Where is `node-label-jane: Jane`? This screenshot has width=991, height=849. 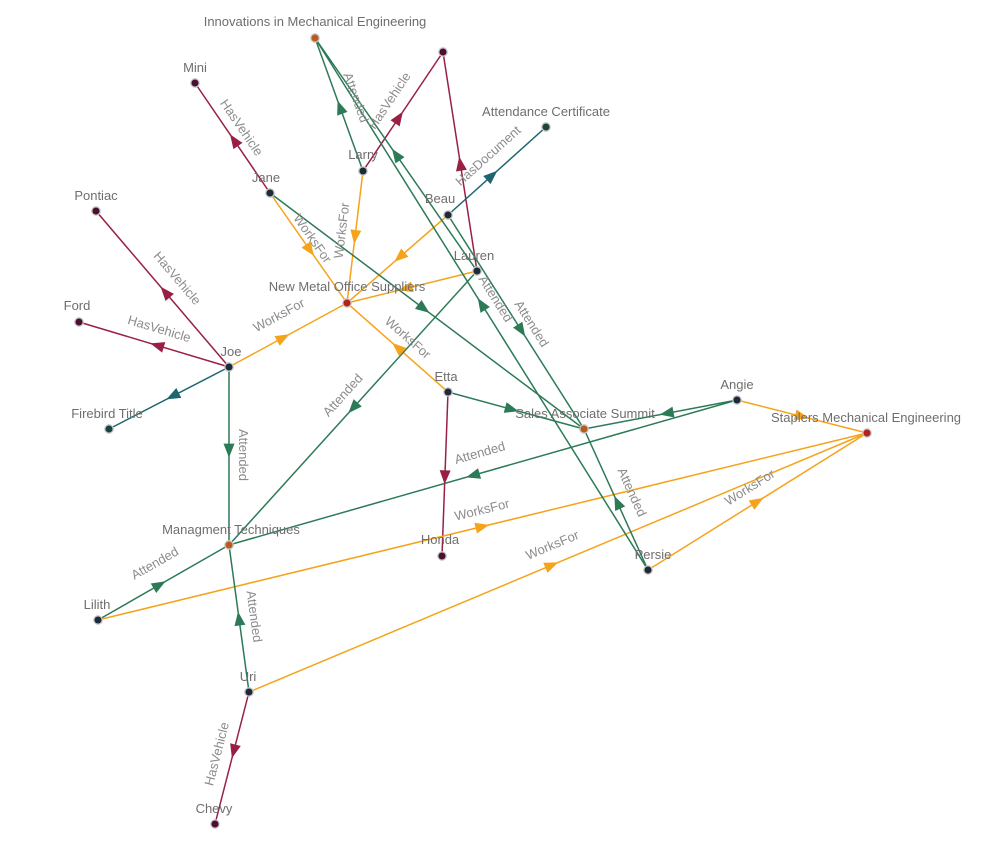
node-label-jane: Jane is located at coordinates (266, 177).